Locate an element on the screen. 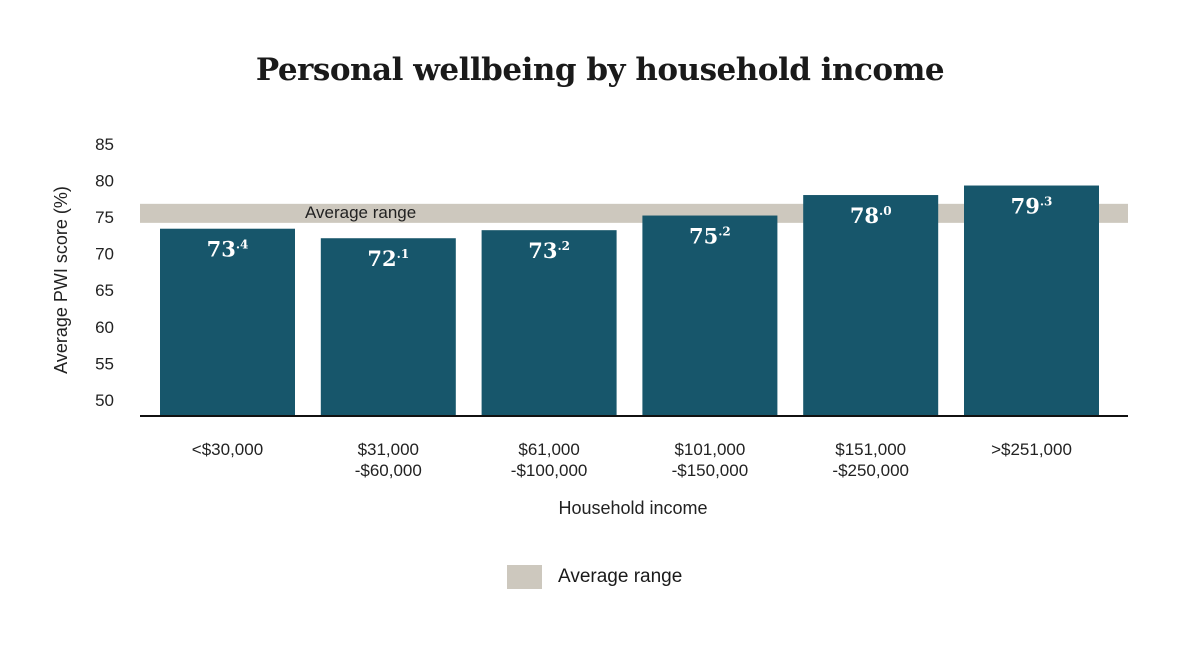  y-tick-label: 50 is located at coordinates (104, 400).